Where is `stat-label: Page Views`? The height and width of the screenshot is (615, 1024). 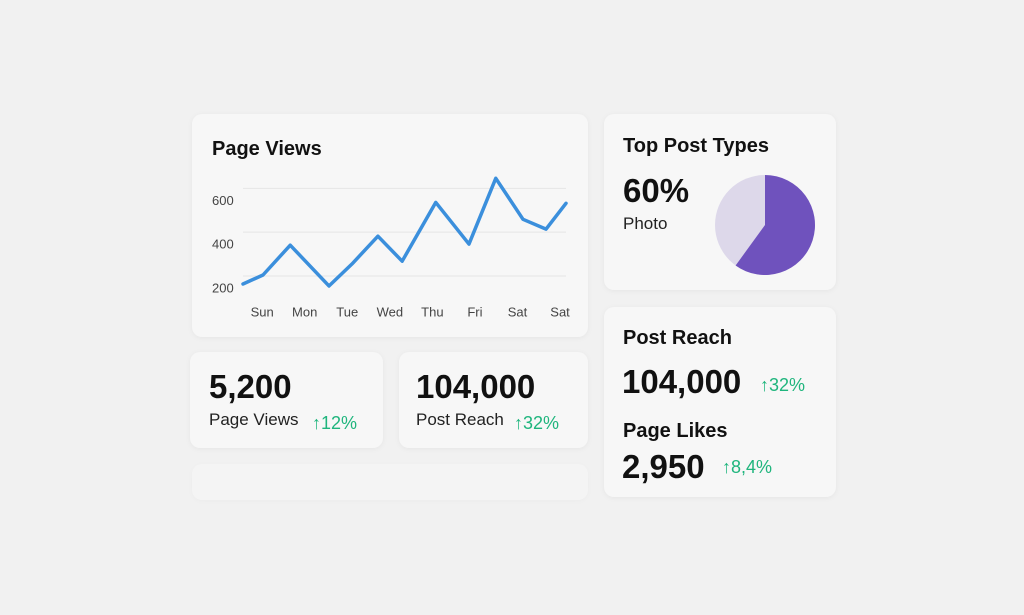 stat-label: Page Views is located at coordinates (254, 419).